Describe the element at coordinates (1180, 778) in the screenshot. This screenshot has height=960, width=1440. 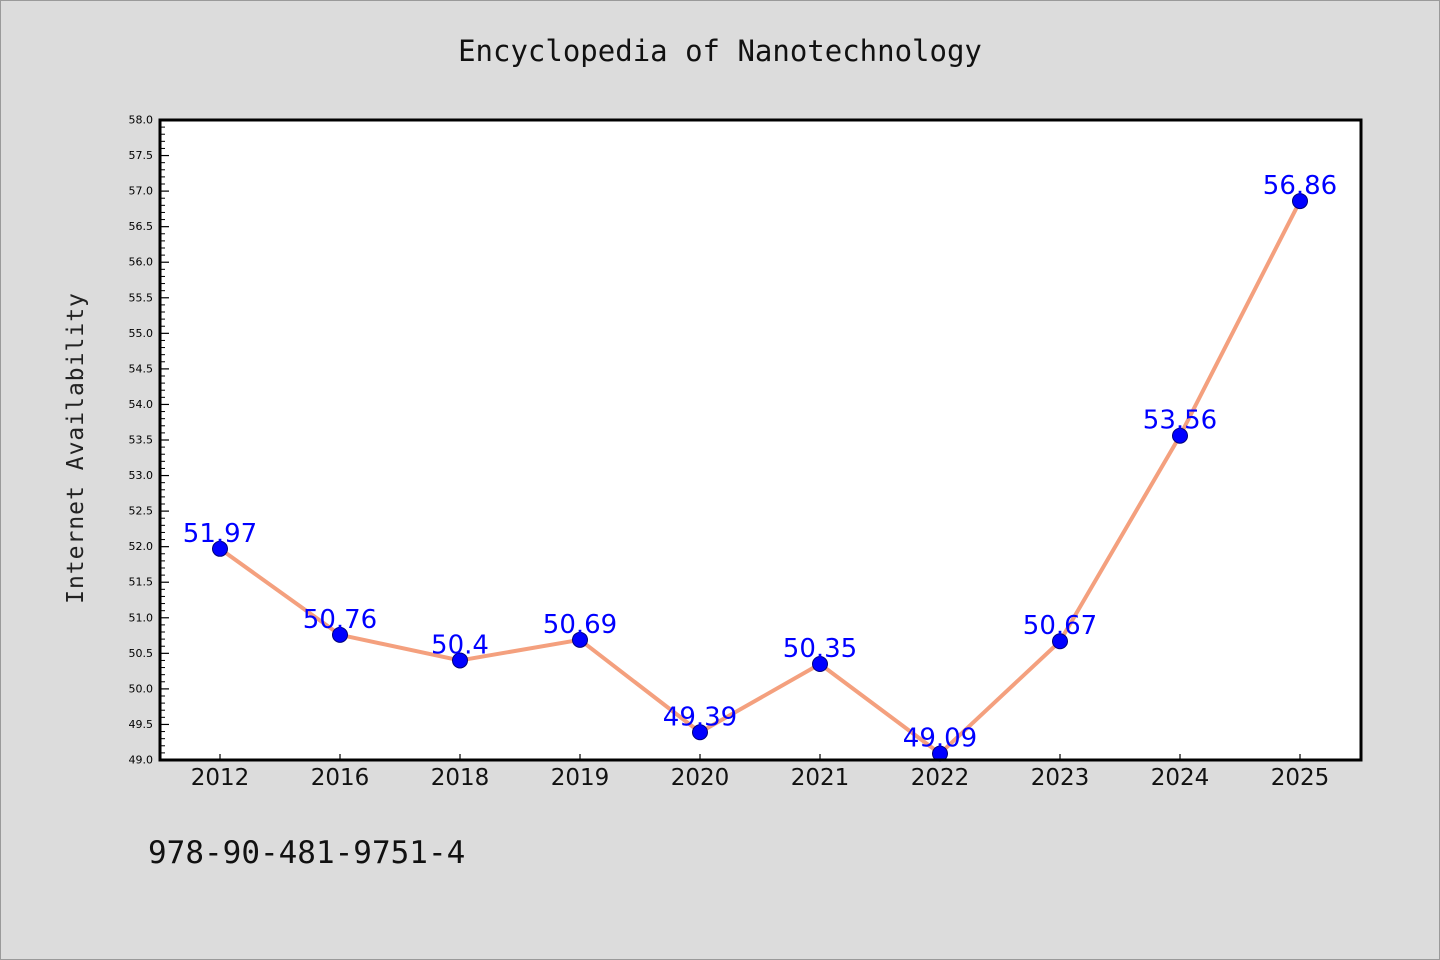
I see `x-tick-label: 2024` at that location.